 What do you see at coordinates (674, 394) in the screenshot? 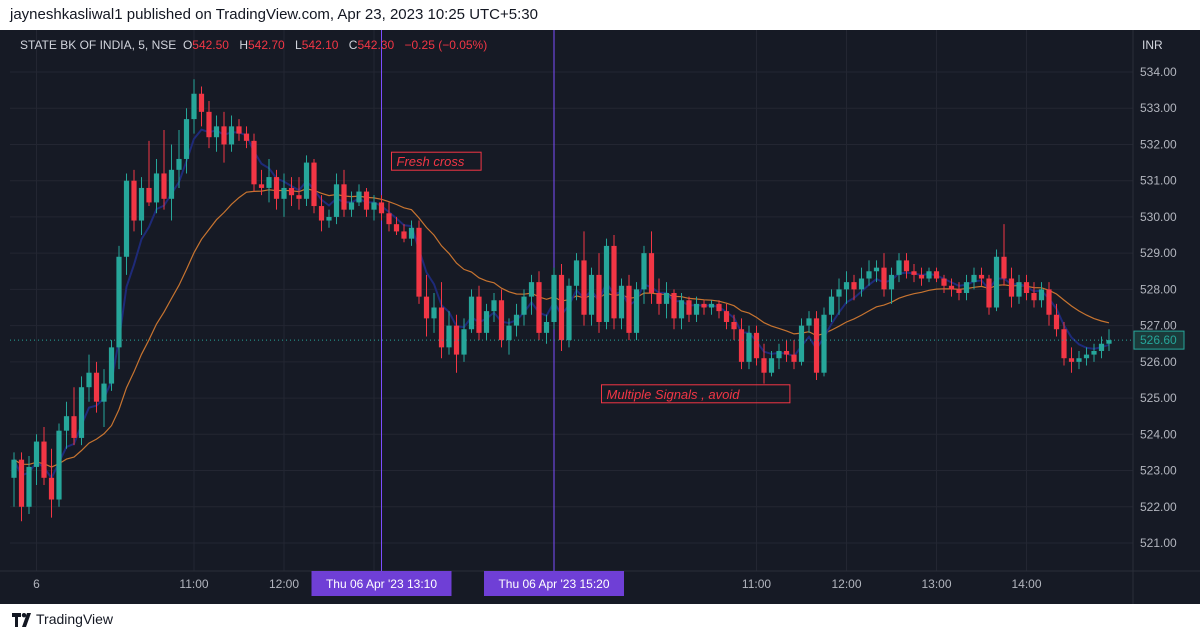
I see `annotation-label: Multiple Signals , avoid` at bounding box center [674, 394].